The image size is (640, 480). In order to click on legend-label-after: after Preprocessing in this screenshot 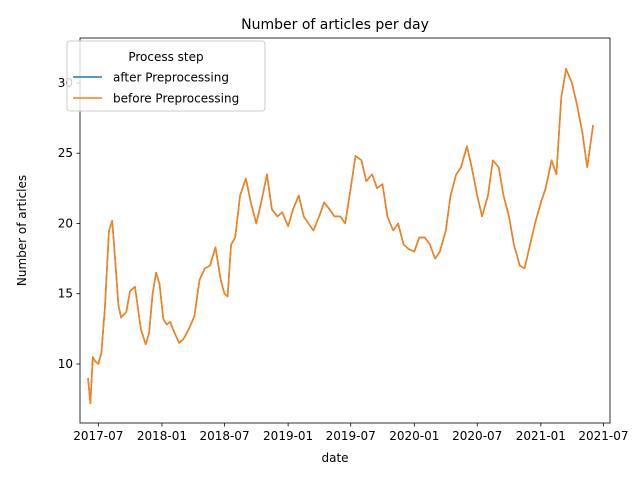, I will do `click(171, 78)`.